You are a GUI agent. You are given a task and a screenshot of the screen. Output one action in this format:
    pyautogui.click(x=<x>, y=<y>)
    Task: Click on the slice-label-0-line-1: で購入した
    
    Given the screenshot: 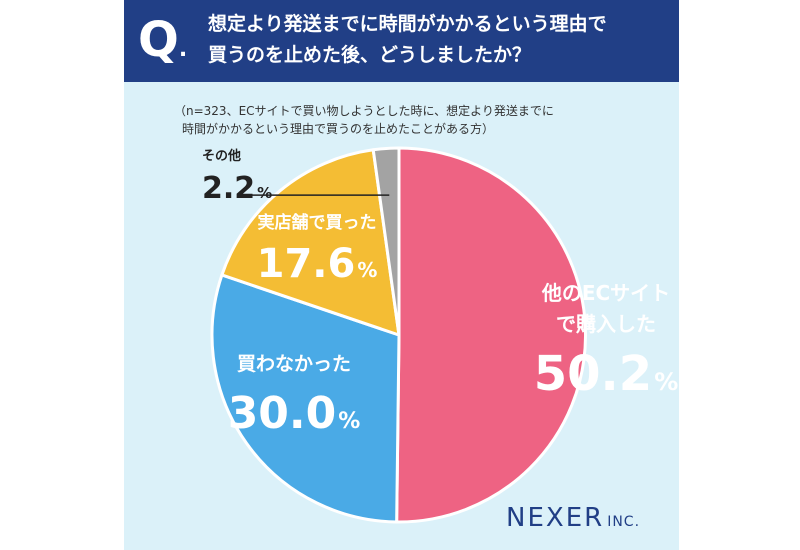 What is the action you would take?
    pyautogui.click(x=606, y=324)
    